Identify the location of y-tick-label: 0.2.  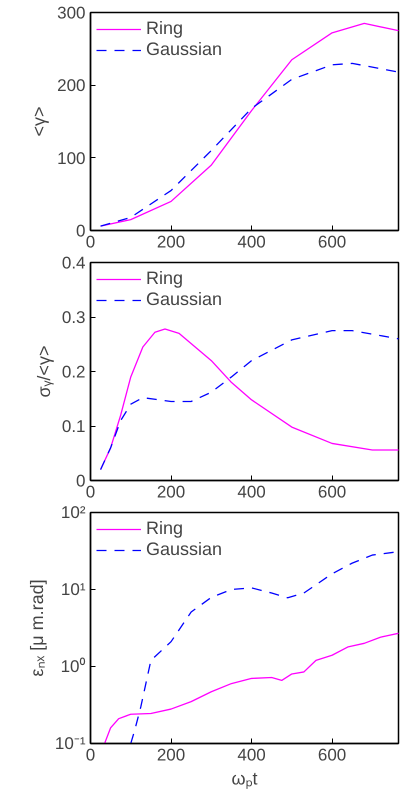
(74, 372).